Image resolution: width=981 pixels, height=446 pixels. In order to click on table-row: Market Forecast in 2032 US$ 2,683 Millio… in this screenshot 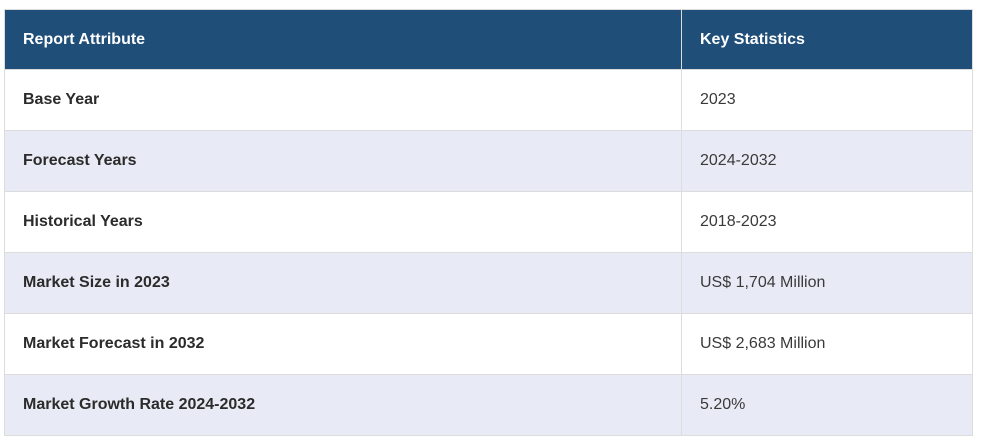, I will do `click(488, 344)`.